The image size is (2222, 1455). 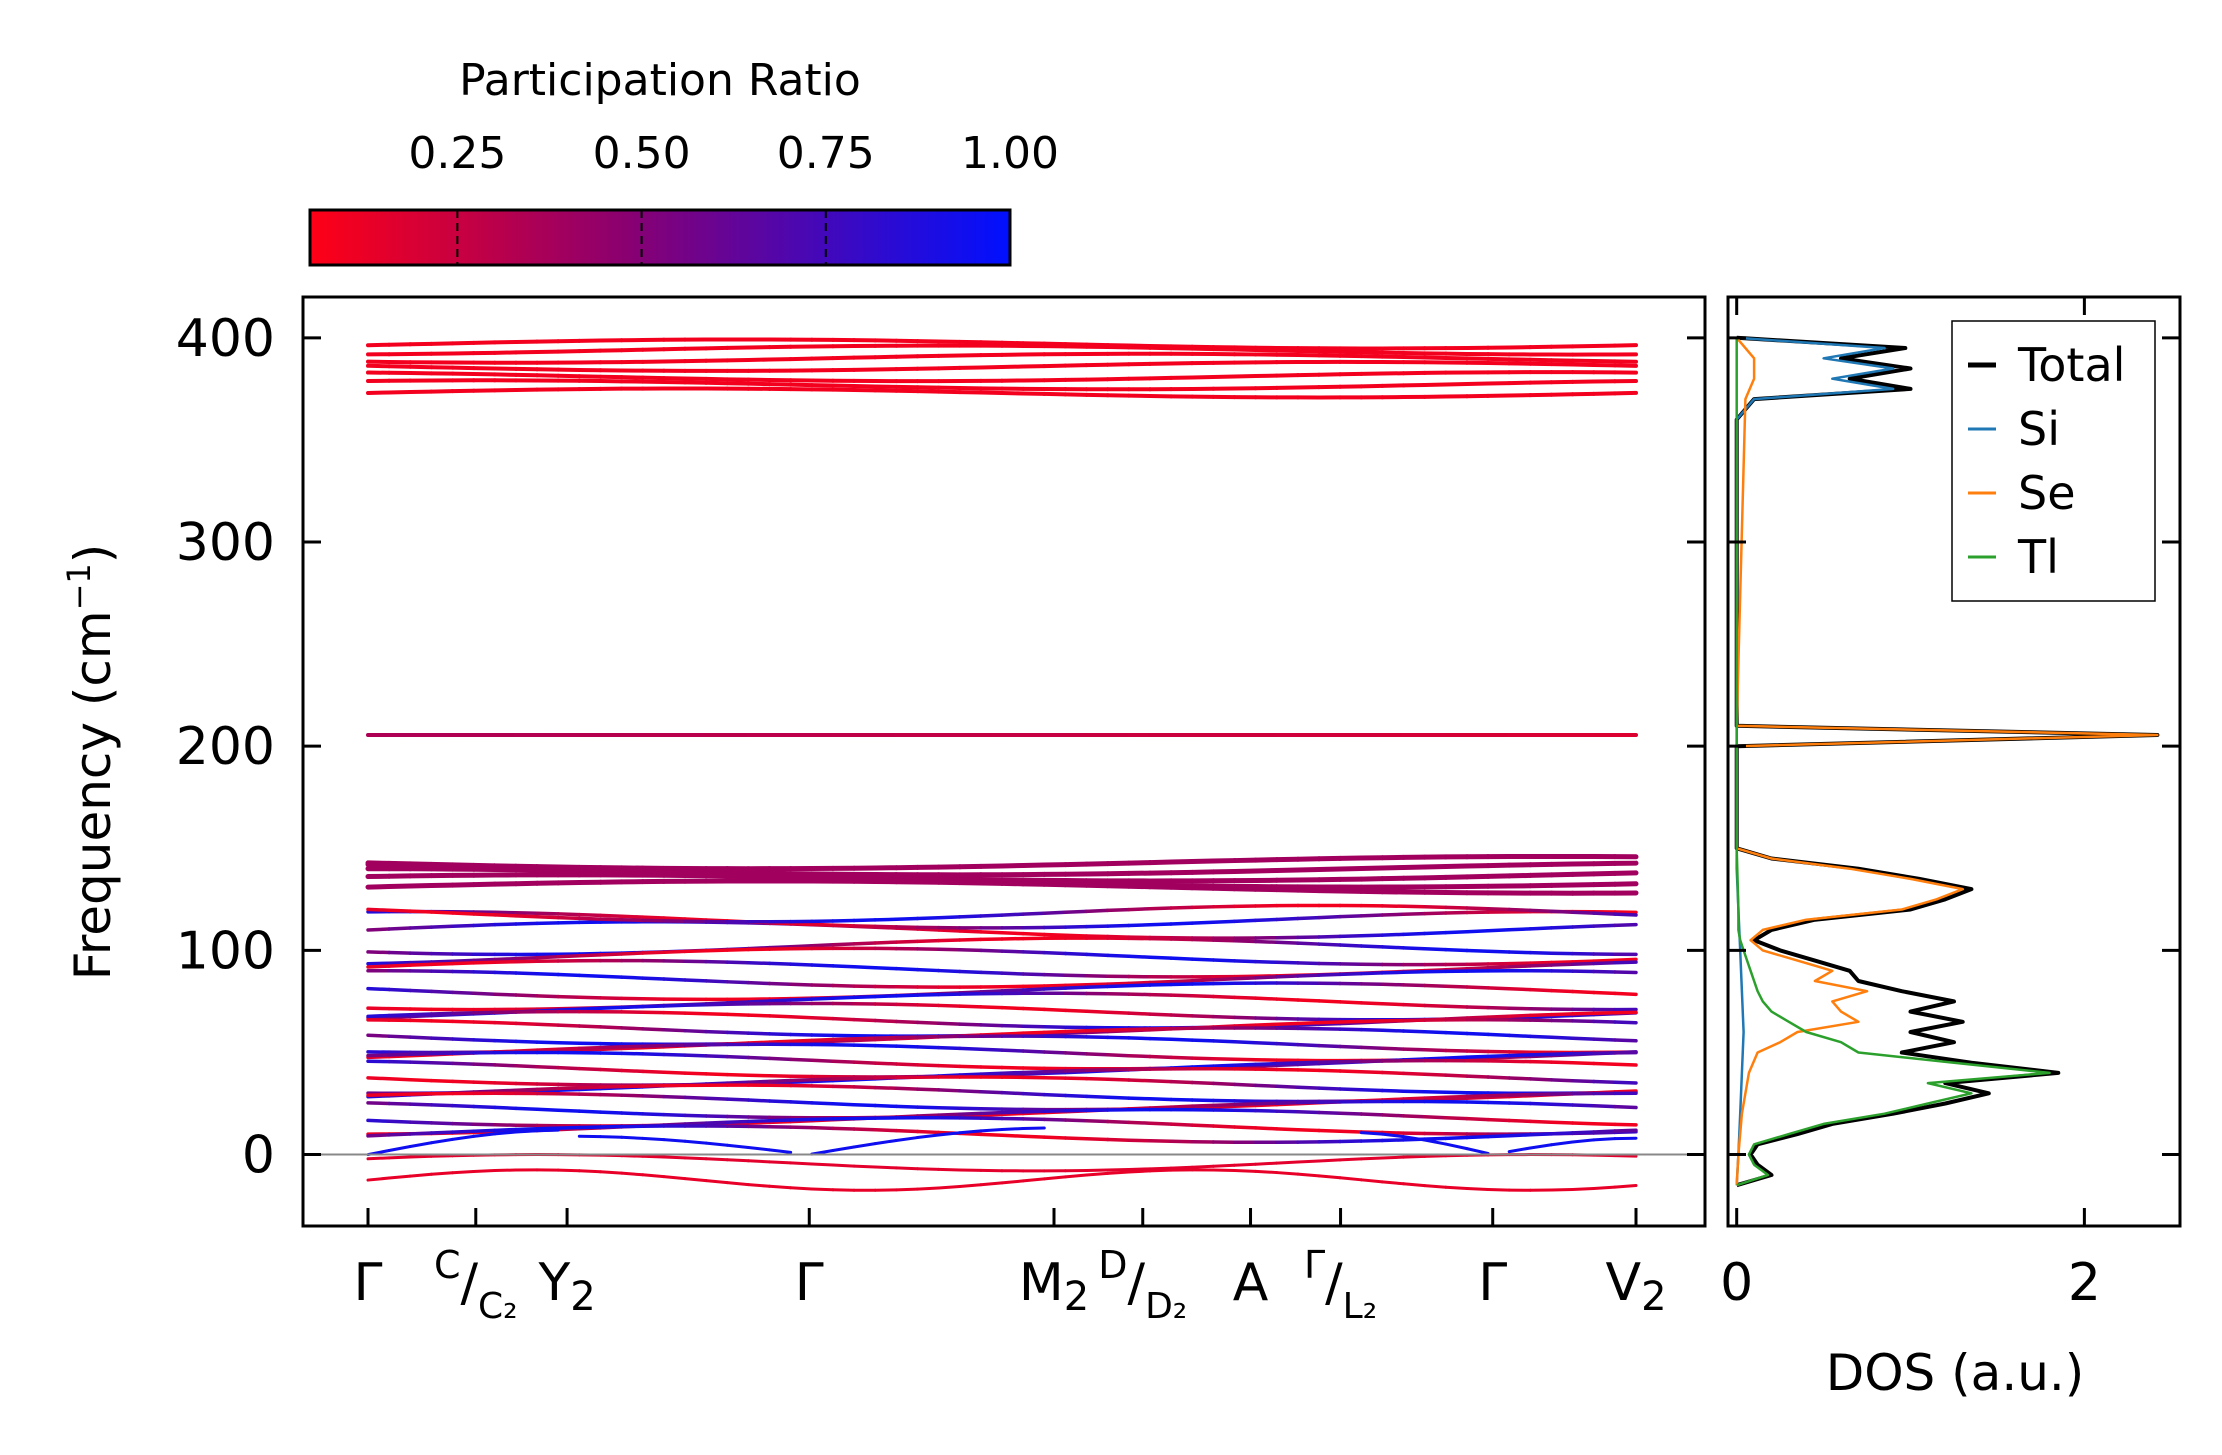 What do you see at coordinates (1041, 1283) in the screenshot?
I see `x-tick-main: M` at bounding box center [1041, 1283].